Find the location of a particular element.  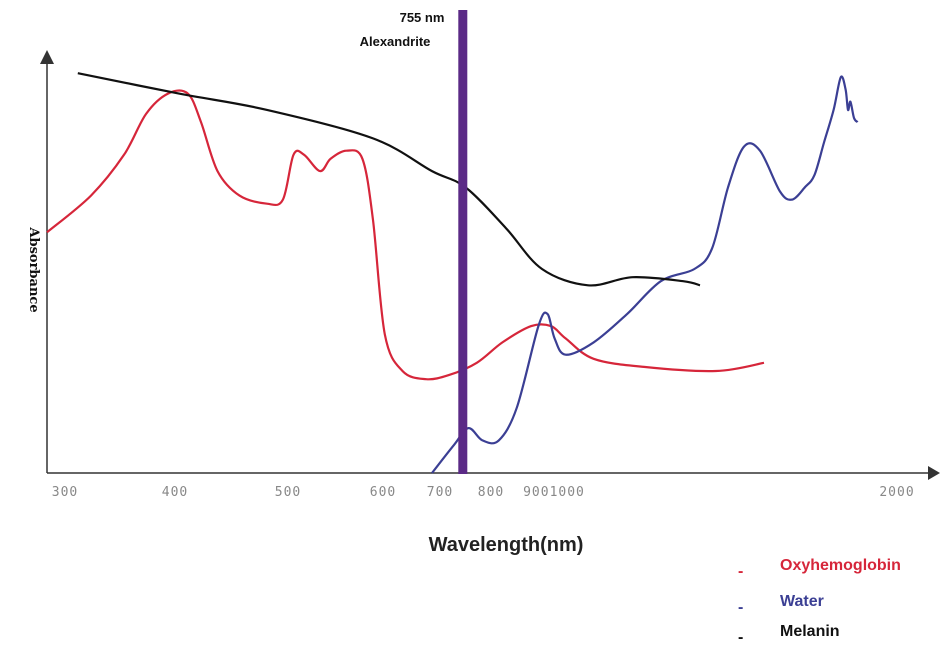

marker-label-laser: Alexandrite is located at coordinates (395, 41).